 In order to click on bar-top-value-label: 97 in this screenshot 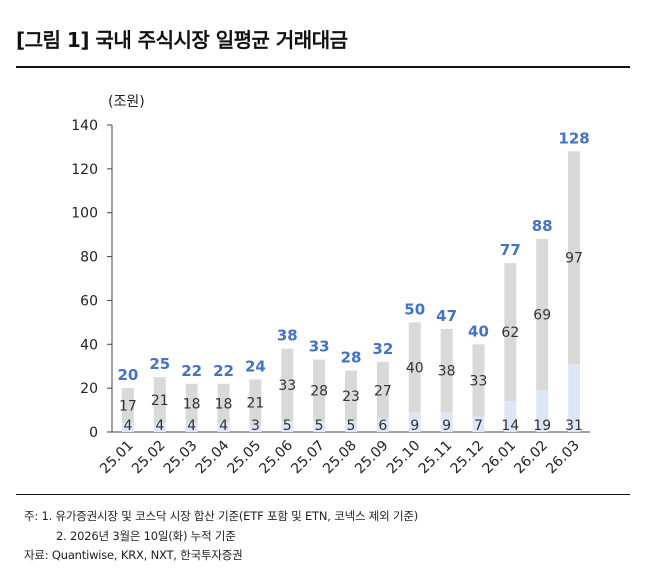, I will do `click(574, 259)`.